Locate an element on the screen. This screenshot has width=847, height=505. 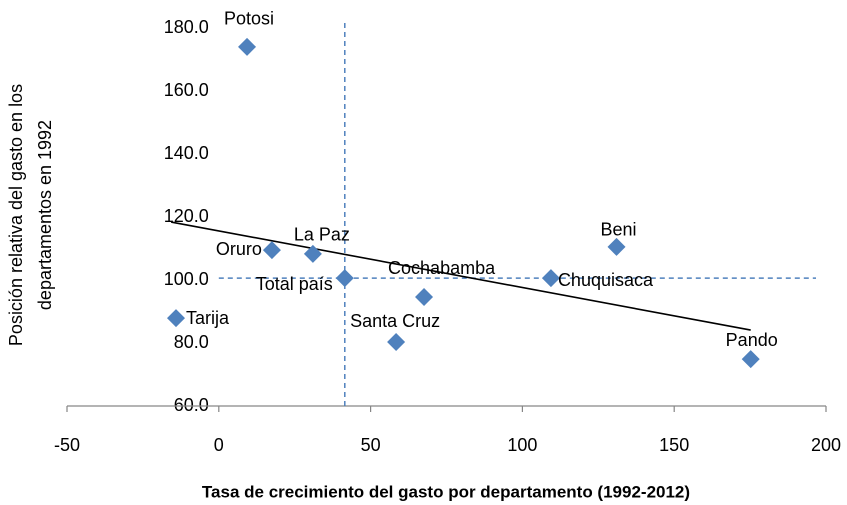
y-tick-label: 100.0 is located at coordinates (186, 279).